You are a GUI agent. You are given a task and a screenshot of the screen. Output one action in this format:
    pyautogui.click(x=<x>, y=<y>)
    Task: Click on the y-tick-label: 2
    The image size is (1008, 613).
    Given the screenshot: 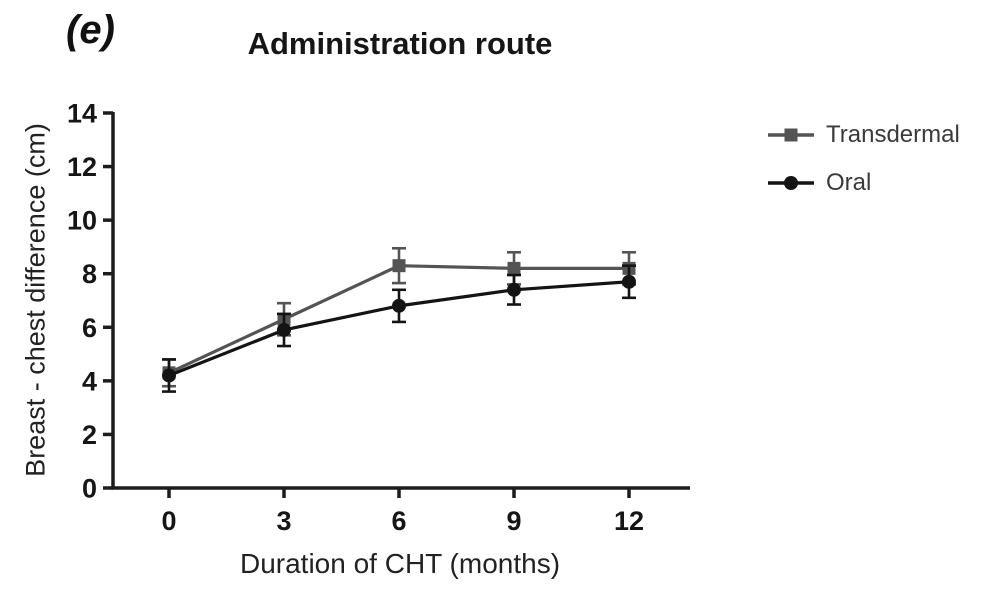 What is the action you would take?
    pyautogui.click(x=89, y=435)
    